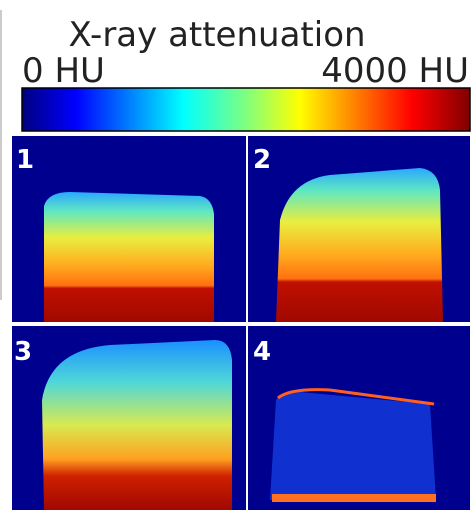  Describe the element at coordinates (216, 35) in the screenshot. I see `colorbar-title: X-ray attenuation` at that location.